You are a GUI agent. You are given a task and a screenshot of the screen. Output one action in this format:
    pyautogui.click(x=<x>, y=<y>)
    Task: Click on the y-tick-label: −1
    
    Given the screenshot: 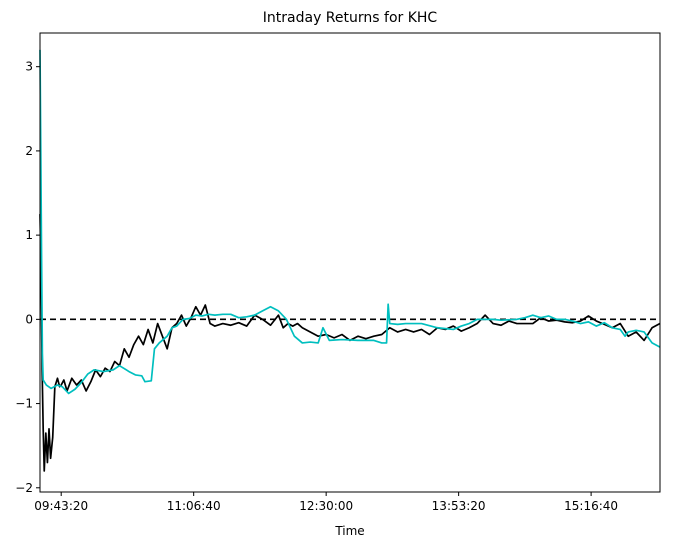 What is the action you would take?
    pyautogui.click(x=24, y=404)
    